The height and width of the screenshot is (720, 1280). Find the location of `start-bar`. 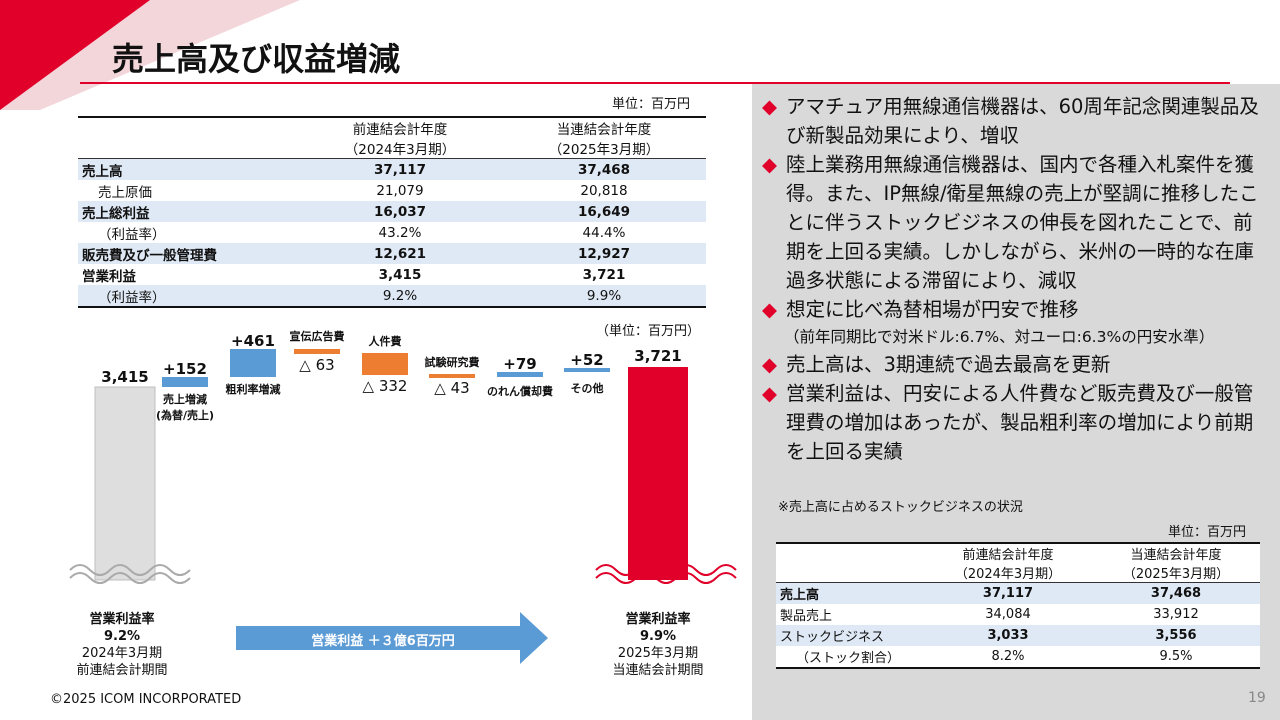

start-bar is located at coordinates (125, 483).